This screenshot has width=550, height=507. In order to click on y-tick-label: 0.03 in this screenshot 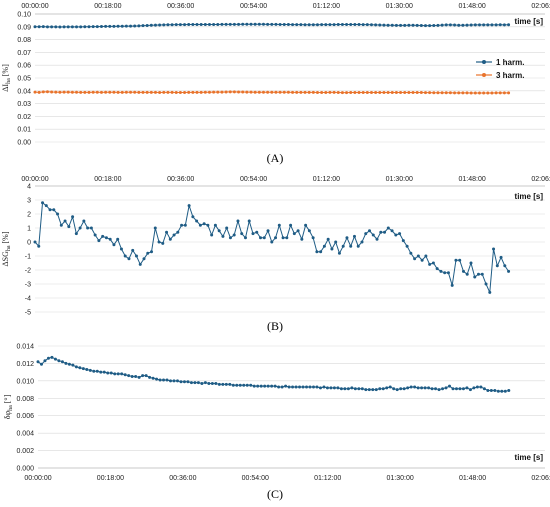, I will do `click(24, 104)`.